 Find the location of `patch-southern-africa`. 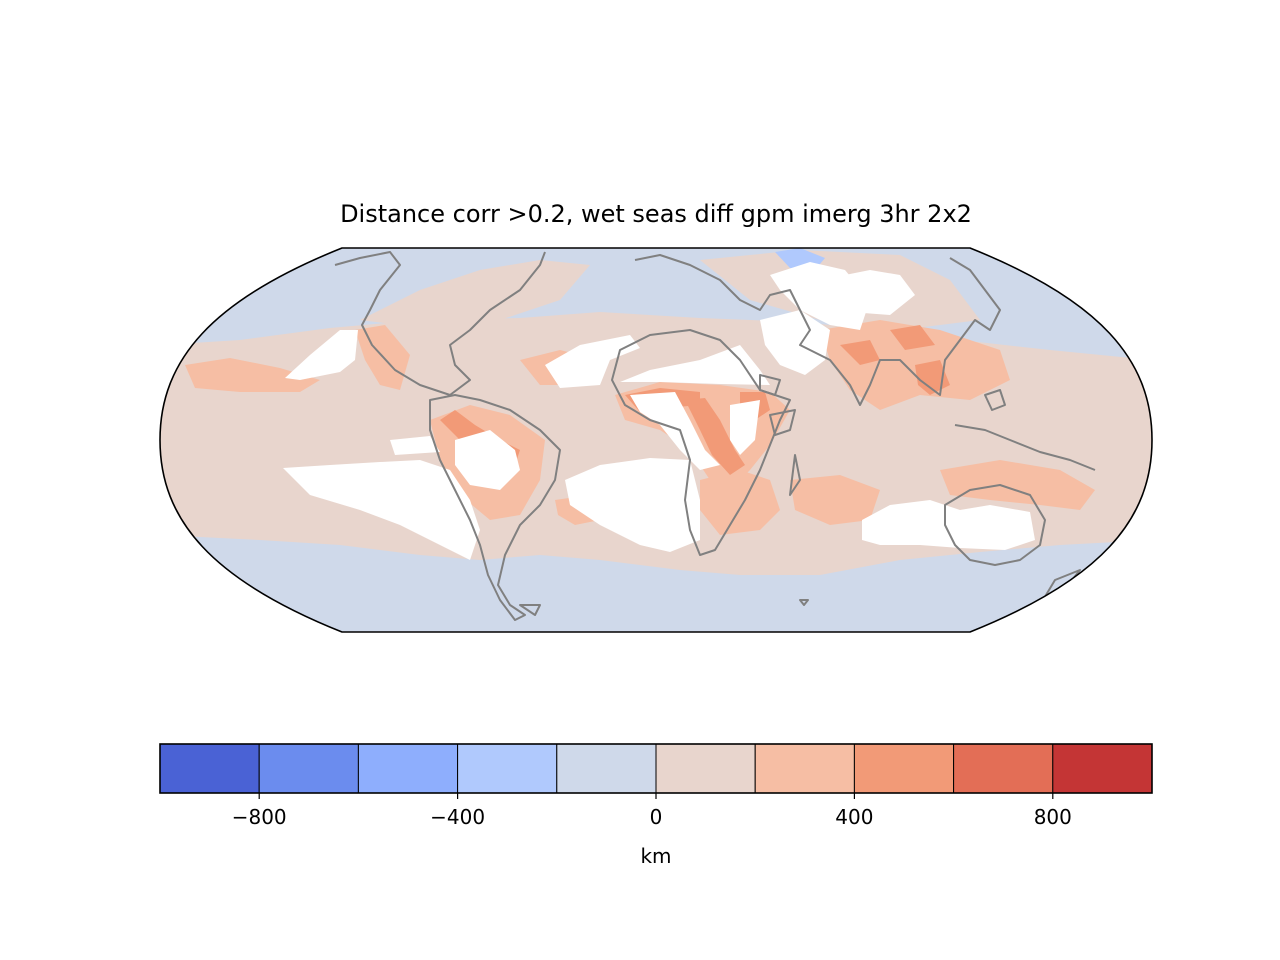

patch-southern-africa is located at coordinates (740, 502).